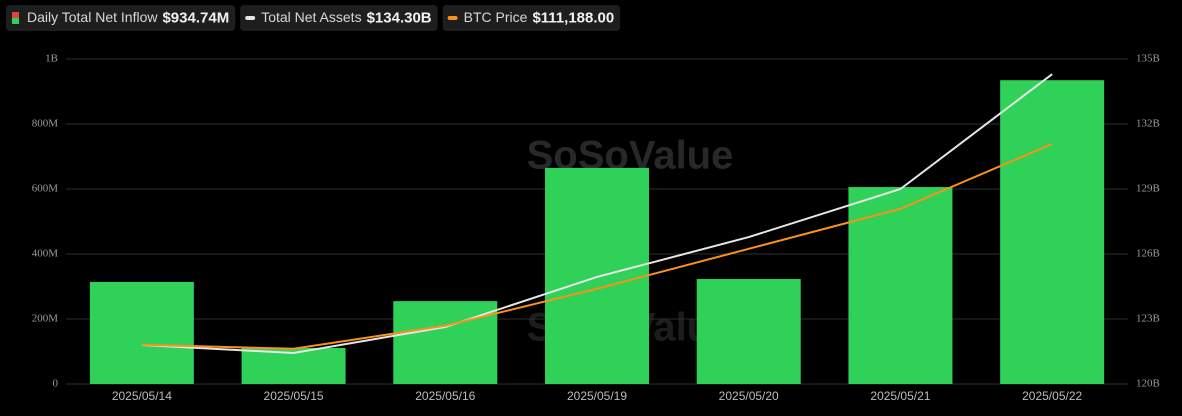  What do you see at coordinates (311, 17) in the screenshot?
I see `legend-label: Total Net Assets` at bounding box center [311, 17].